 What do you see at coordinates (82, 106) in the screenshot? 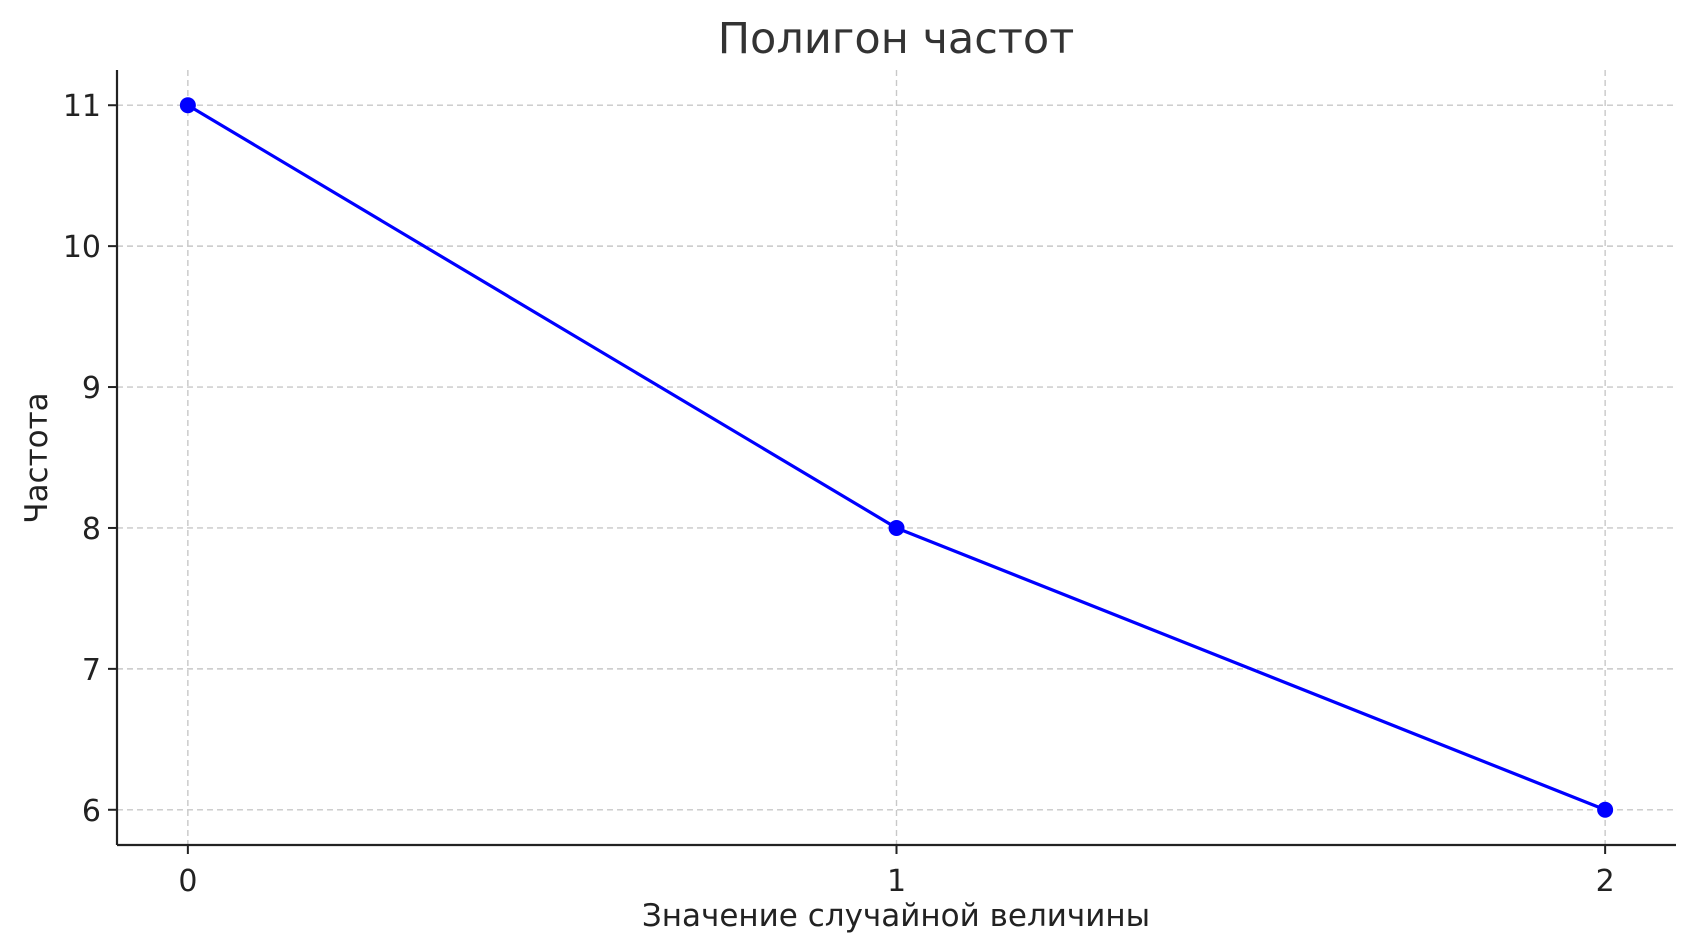
I see `y-tick-label: 11` at bounding box center [82, 106].